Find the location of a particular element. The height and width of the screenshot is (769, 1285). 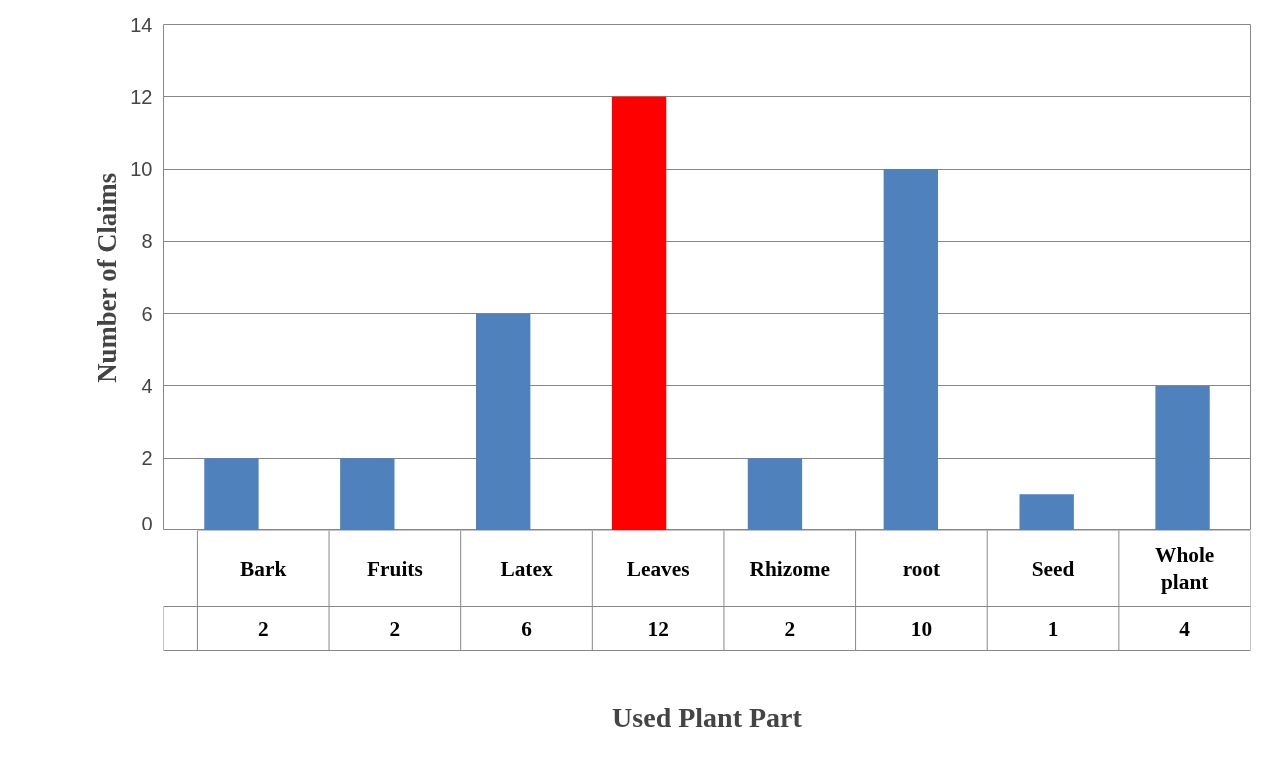

y-tick-label: 2 is located at coordinates (147, 458).